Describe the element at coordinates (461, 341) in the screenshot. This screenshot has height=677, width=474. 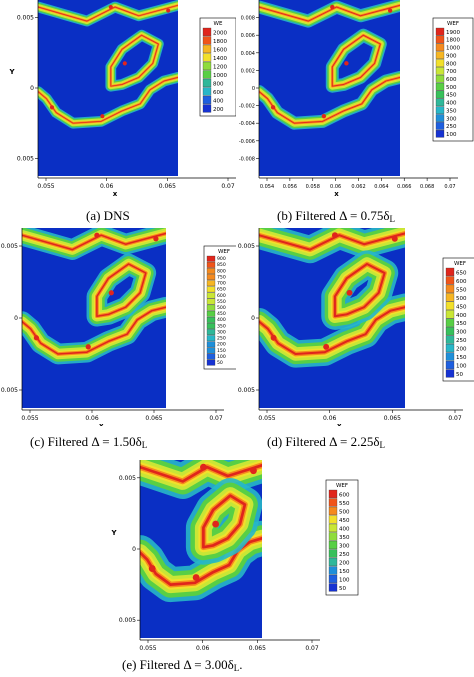
I see `legend-level-label: 250` at that location.